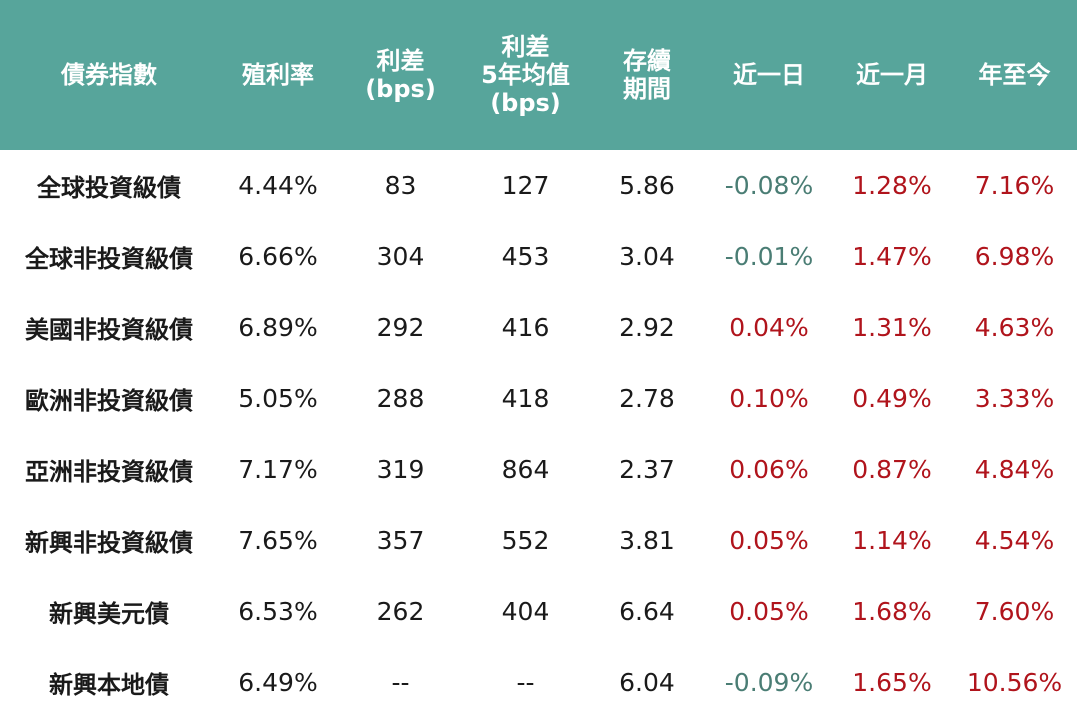  I want to click on ytd-change-cell: 3.33%, so click(1014, 398).